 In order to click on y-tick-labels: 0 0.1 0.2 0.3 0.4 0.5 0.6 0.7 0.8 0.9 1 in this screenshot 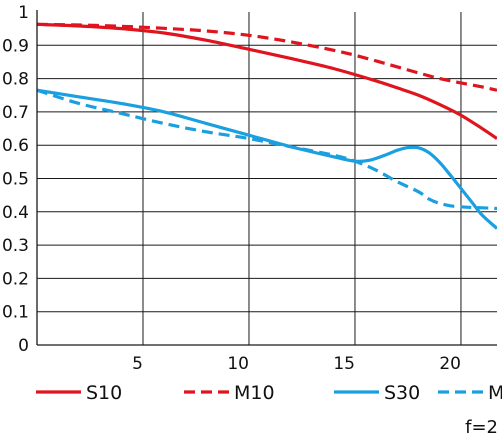, I will do `click(15, 179)`.